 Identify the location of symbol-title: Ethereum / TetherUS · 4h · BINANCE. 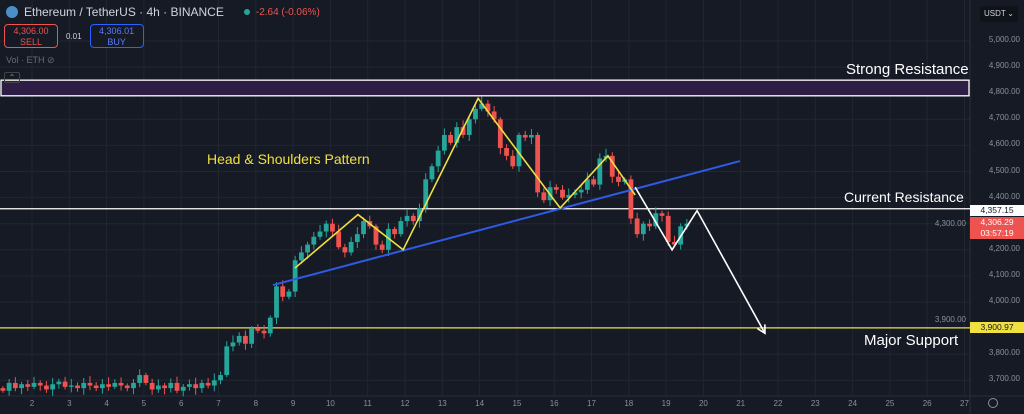
(124, 12).